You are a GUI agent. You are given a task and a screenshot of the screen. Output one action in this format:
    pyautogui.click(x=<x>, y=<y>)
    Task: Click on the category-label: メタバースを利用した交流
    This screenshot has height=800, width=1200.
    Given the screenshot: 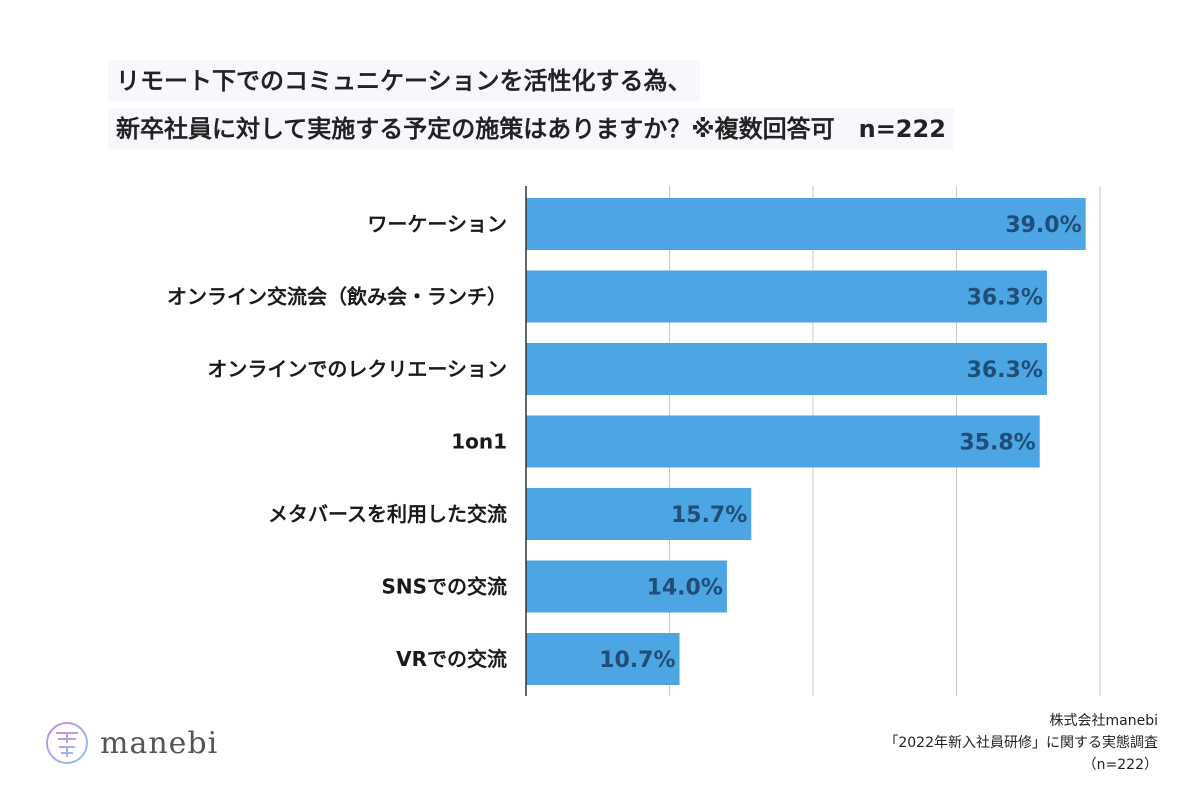 What is the action you would take?
    pyautogui.click(x=387, y=514)
    